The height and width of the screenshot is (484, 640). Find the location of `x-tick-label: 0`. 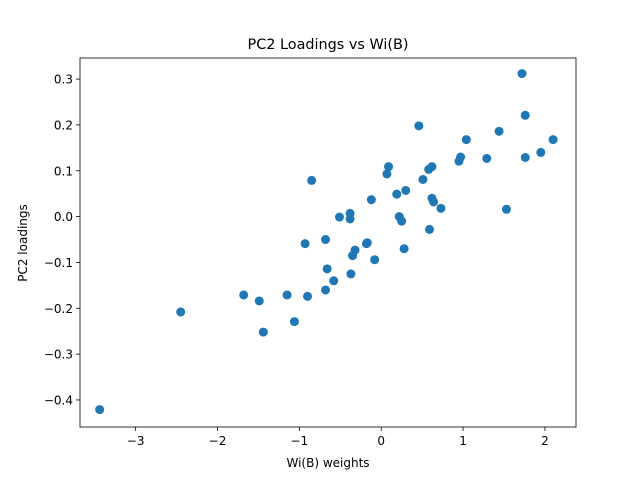

x-tick-label: 0 is located at coordinates (381, 441).